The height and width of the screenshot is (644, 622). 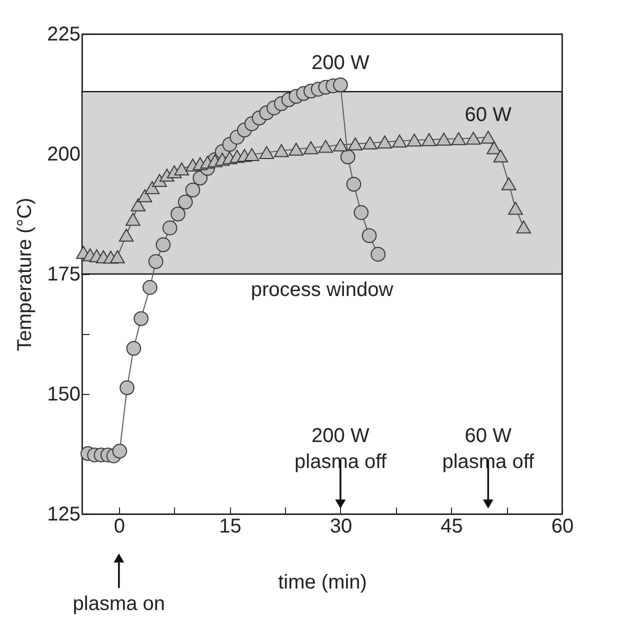 What do you see at coordinates (488, 115) in the screenshot?
I see `series-label: 60 W` at bounding box center [488, 115].